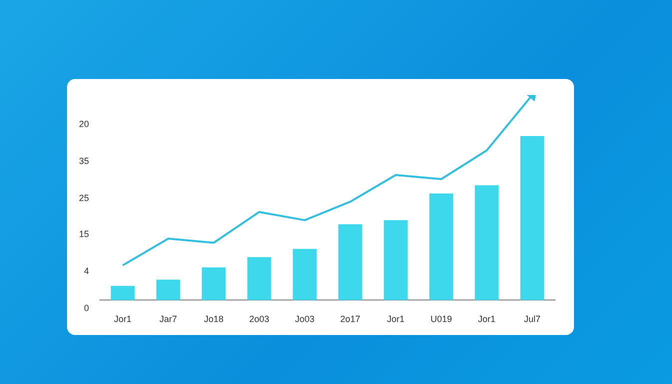 The width and height of the screenshot is (672, 384). What do you see at coordinates (441, 319) in the screenshot?
I see `x-tick-label: U019` at bounding box center [441, 319].